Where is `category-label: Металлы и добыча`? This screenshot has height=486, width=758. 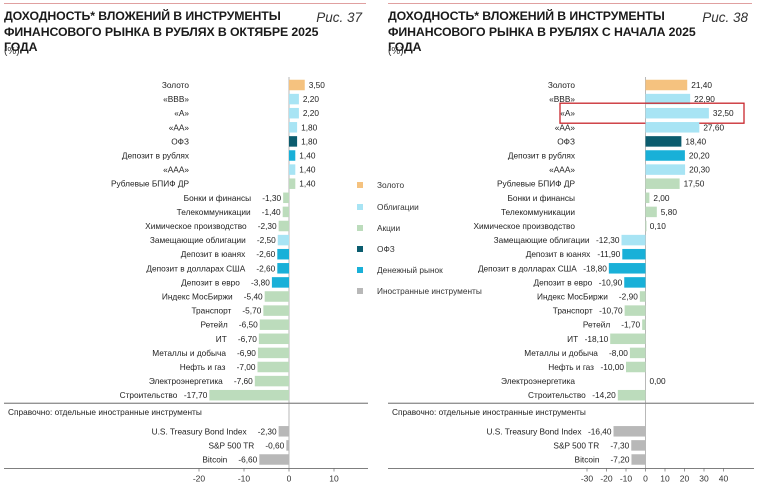
category-label: Металлы и добыча is located at coordinates (561, 353).